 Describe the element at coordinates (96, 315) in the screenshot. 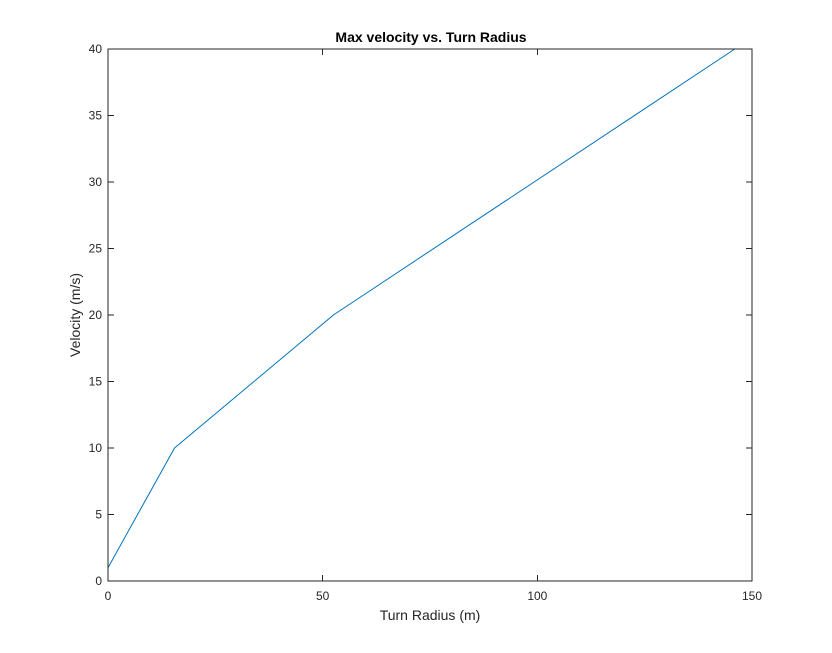

I see `y-tick-label: 20` at that location.